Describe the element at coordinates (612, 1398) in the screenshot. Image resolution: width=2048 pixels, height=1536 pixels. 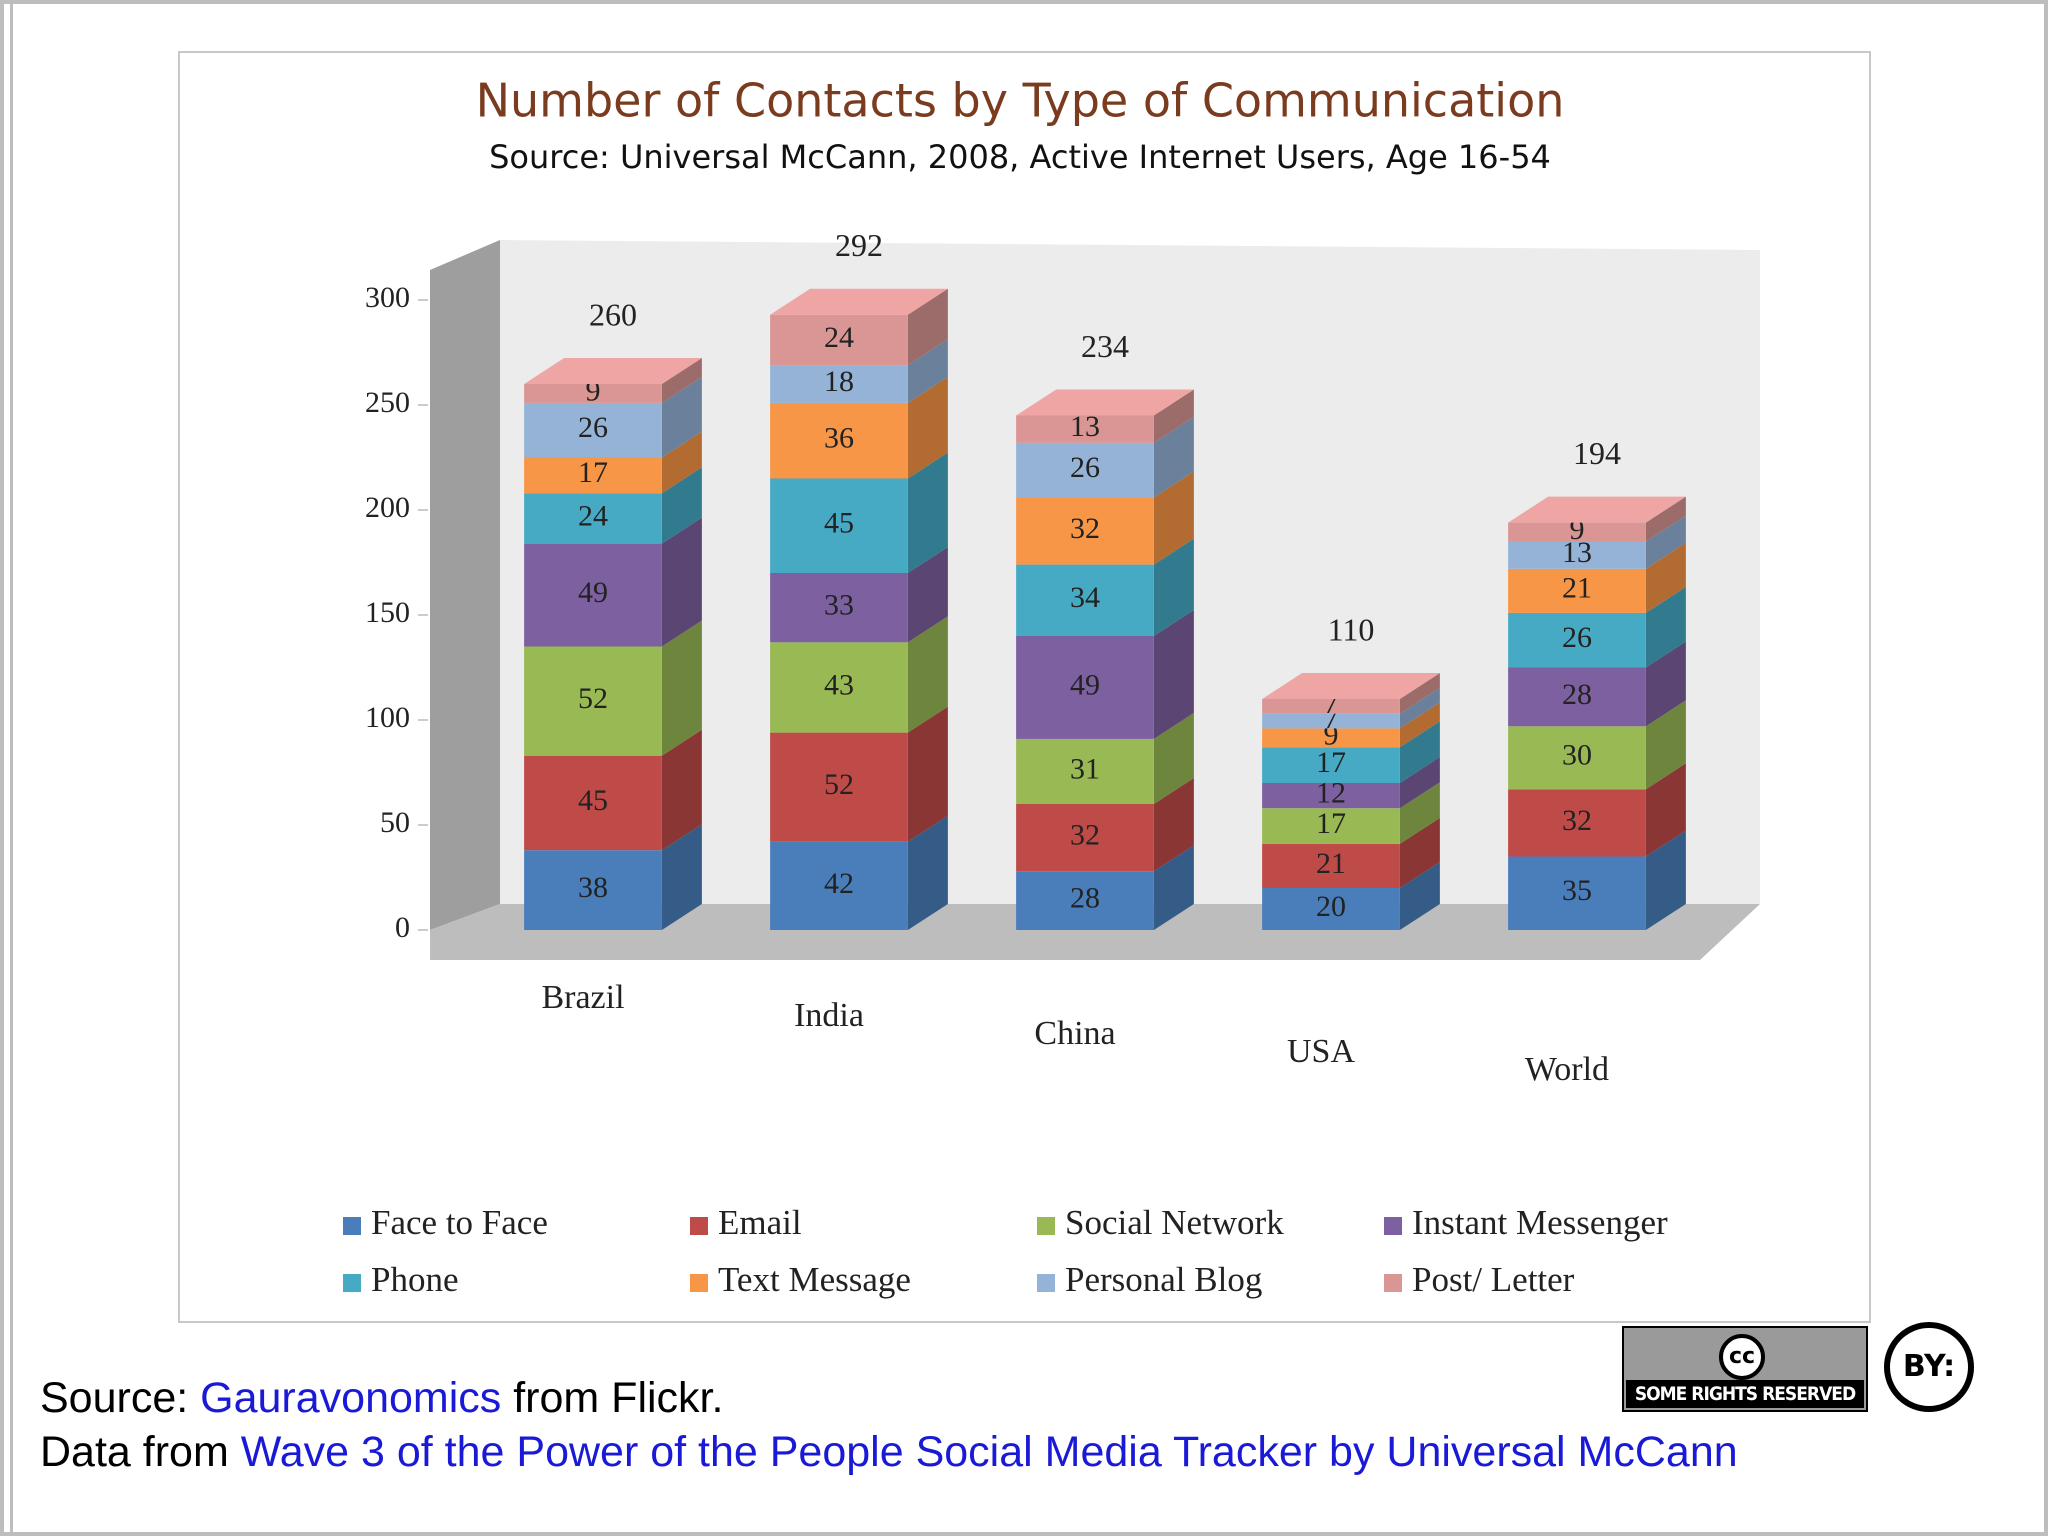
I see `text: from Flickr.` at that location.